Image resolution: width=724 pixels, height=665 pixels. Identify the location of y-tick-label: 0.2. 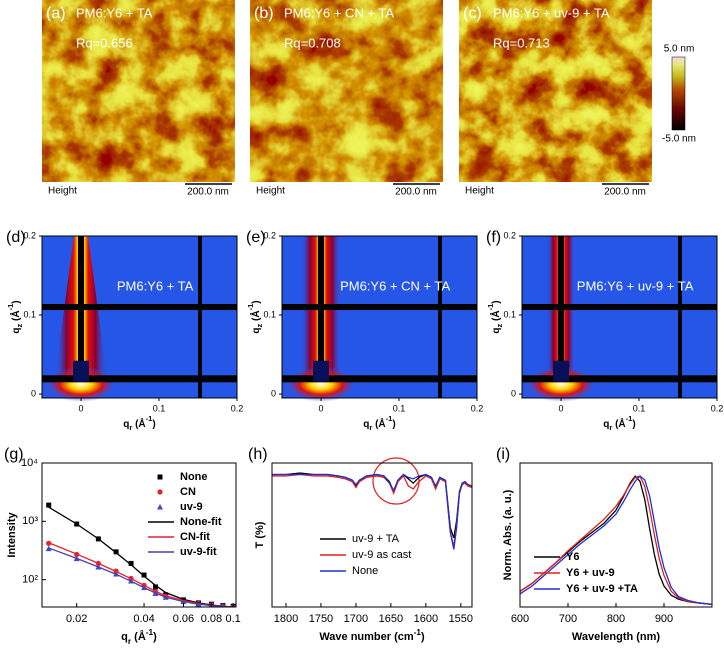
(29, 235).